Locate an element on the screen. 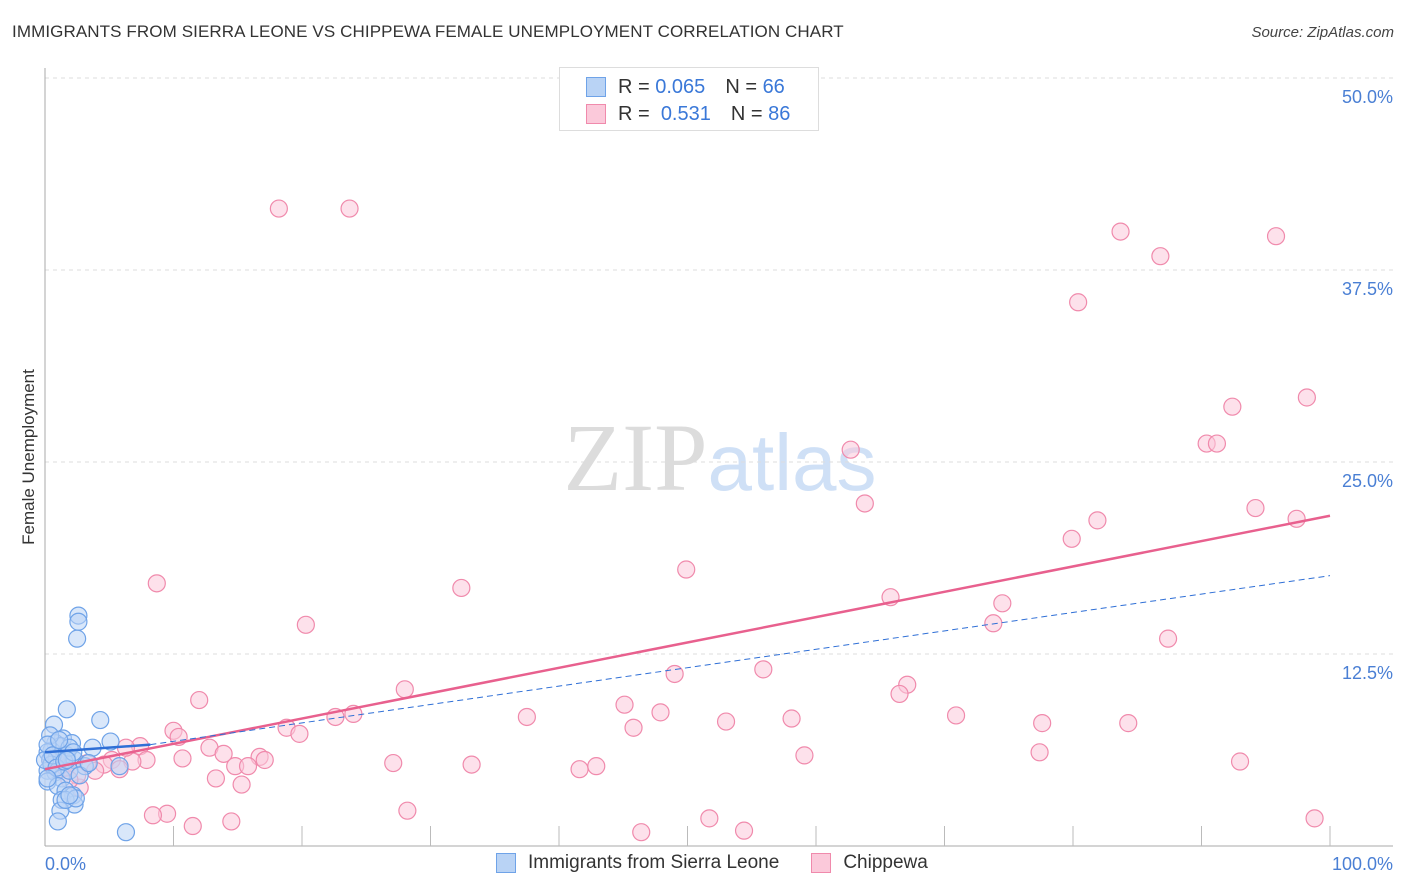 The image size is (1406, 892). x-tick-label-min: 0.0% is located at coordinates (65, 864).